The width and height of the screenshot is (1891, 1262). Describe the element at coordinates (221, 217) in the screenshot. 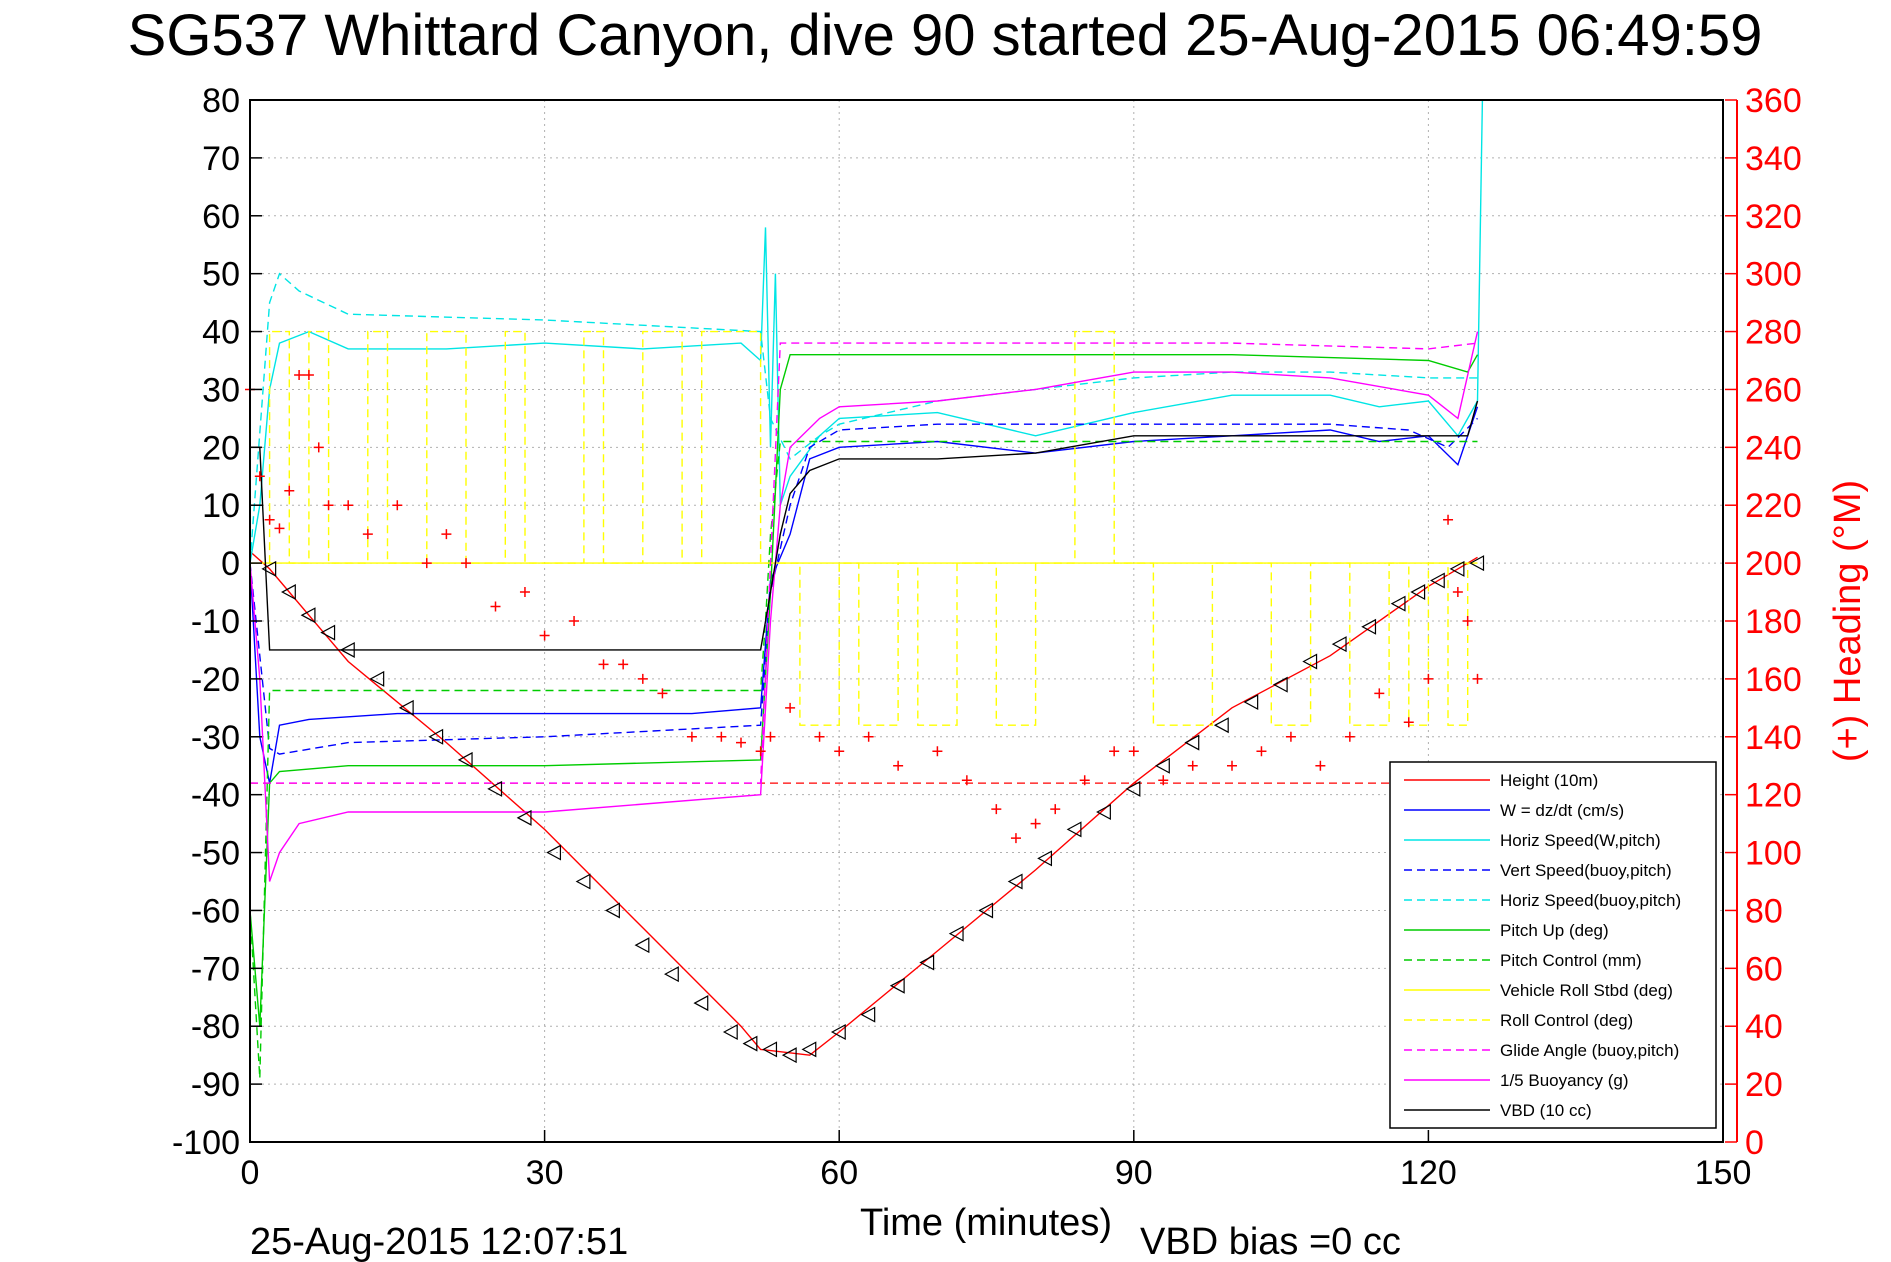

I see `y-tick-label: 60` at that location.